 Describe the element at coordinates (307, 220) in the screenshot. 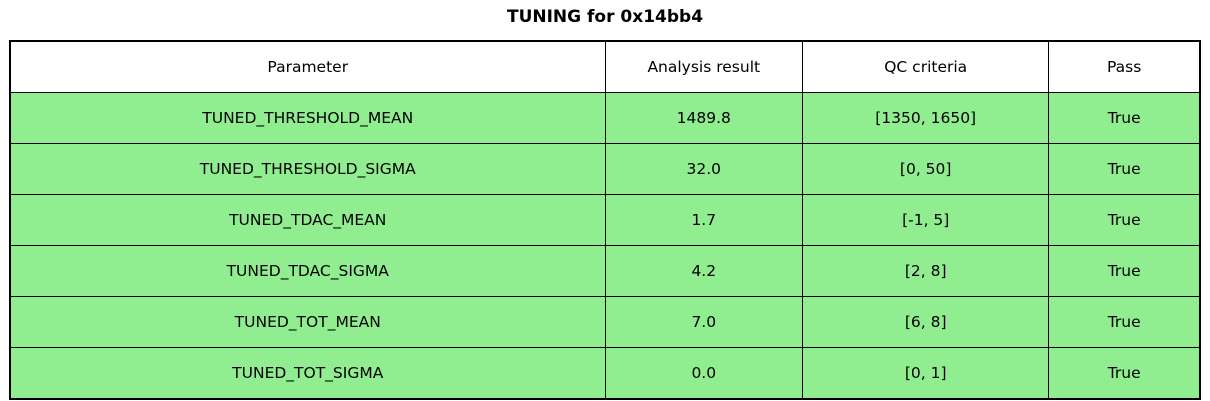

I see `cell-parameter: TUNED_TDAC_MEAN` at that location.